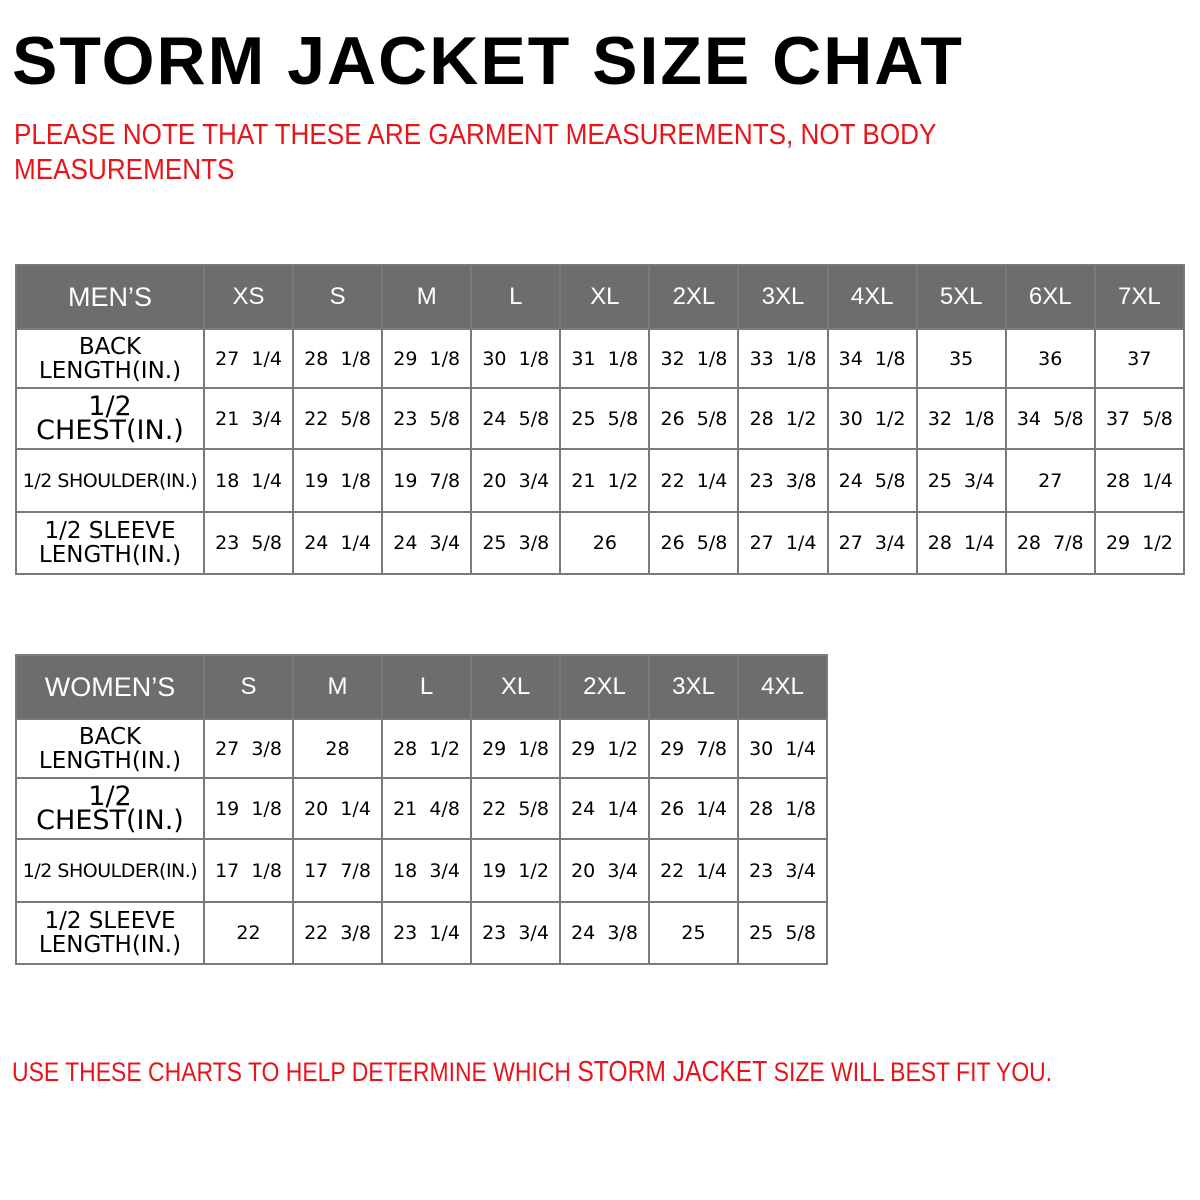 This screenshot has height=1200, width=1200. I want to click on measurement-value: 27 3/8, so click(248, 748).